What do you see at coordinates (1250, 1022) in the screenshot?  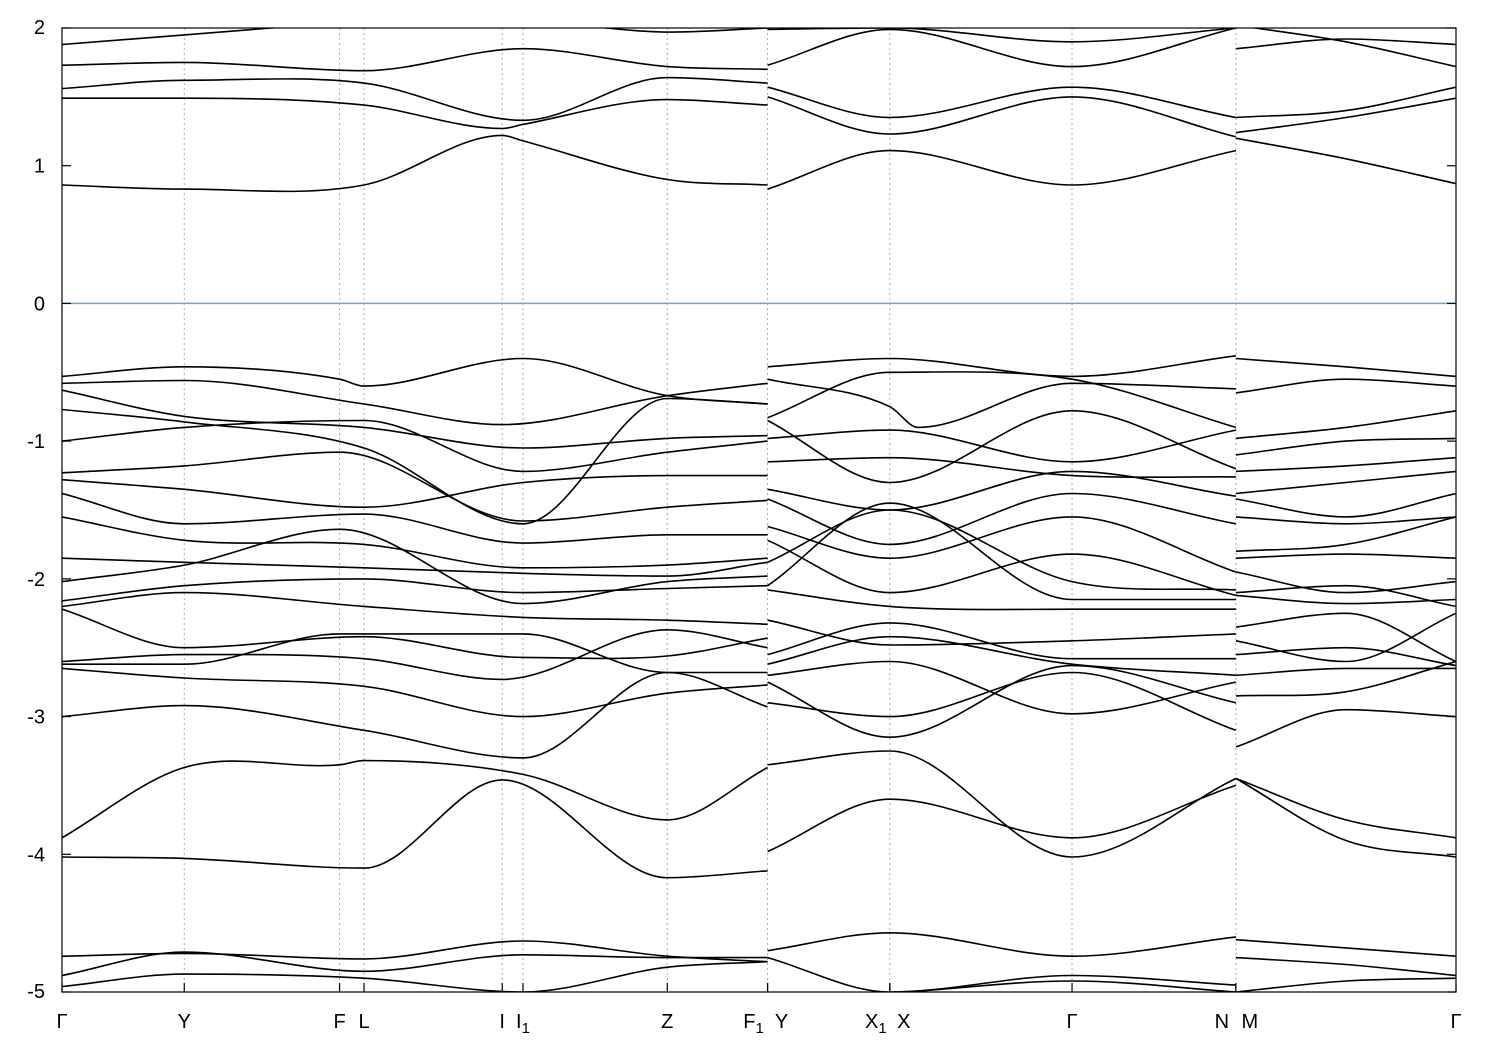 I see `x-tick-label: M` at bounding box center [1250, 1022].